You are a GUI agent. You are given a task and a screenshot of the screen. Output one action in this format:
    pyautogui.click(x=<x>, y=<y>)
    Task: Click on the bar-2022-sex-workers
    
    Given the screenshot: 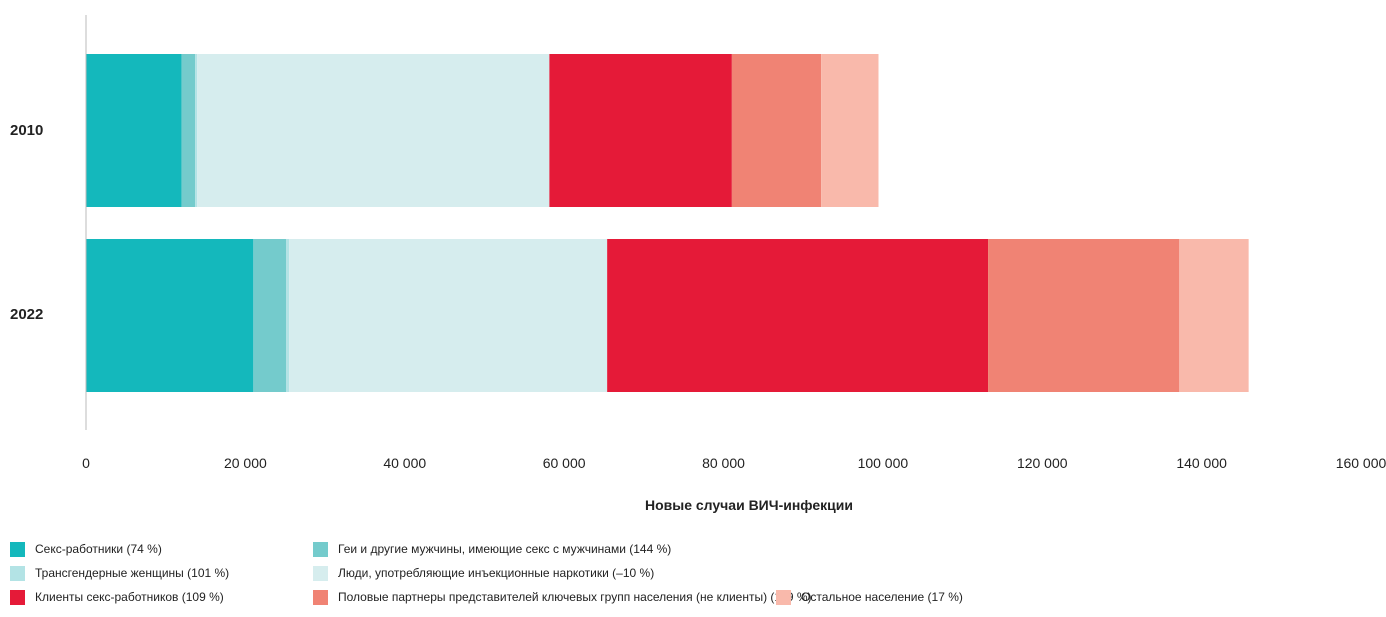 What is the action you would take?
    pyautogui.click(x=170, y=315)
    